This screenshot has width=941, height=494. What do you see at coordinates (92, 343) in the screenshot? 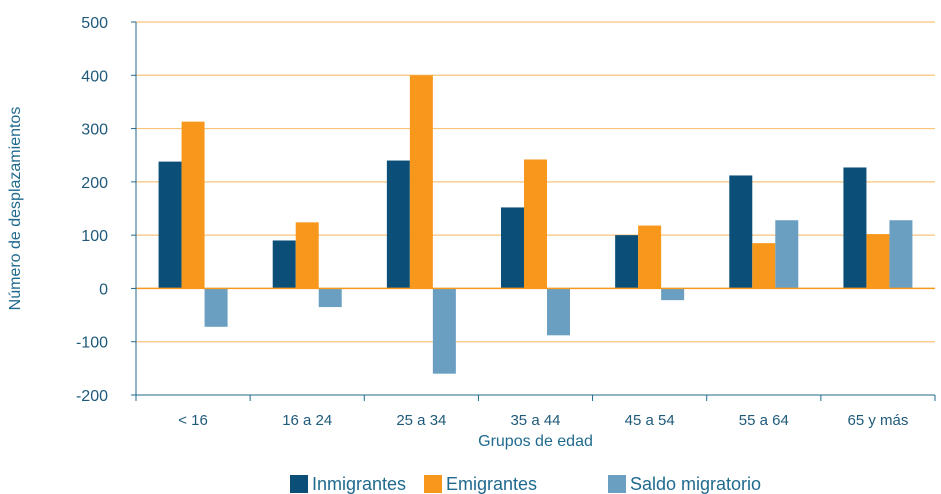
I see `y-tick-label: -100` at bounding box center [92, 343].